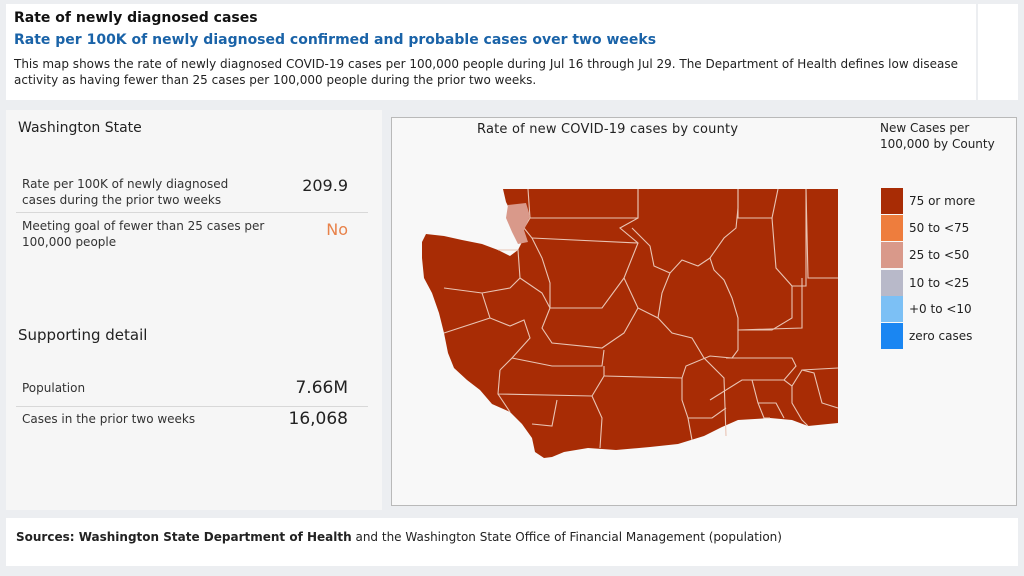  Describe the element at coordinates (215, 537) in the screenshot. I see `source-doh-link: Washington State Department of Health` at that location.